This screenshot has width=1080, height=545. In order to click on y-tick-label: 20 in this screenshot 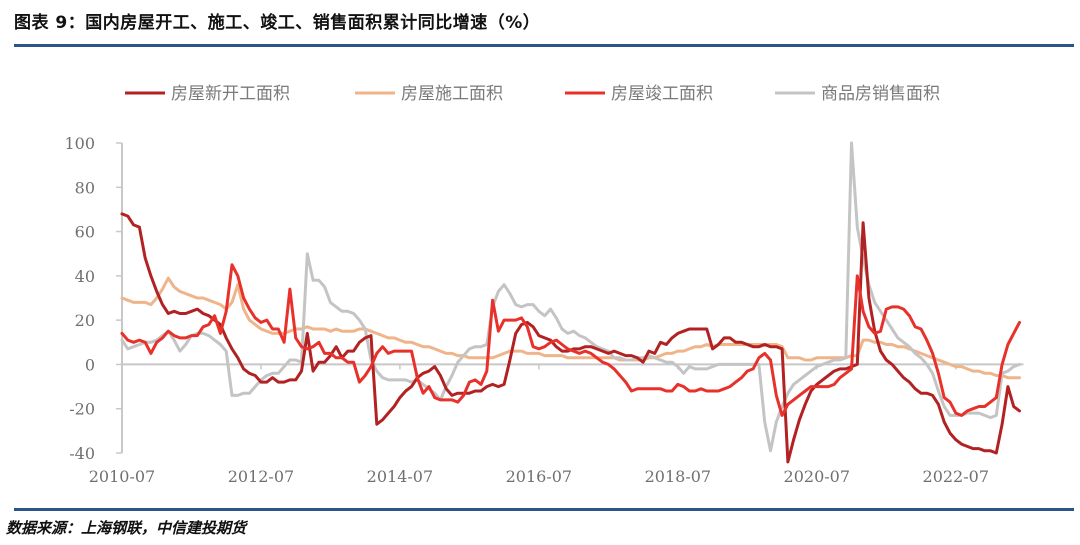, I will do `click(85, 320)`.